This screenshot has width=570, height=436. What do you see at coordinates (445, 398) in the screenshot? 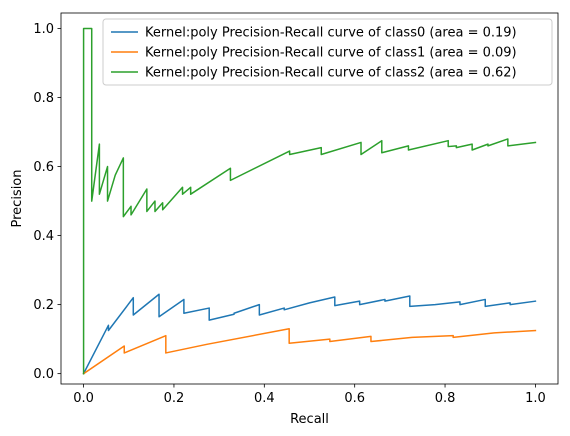
I see `x-tick-label: 0.8` at bounding box center [445, 398].